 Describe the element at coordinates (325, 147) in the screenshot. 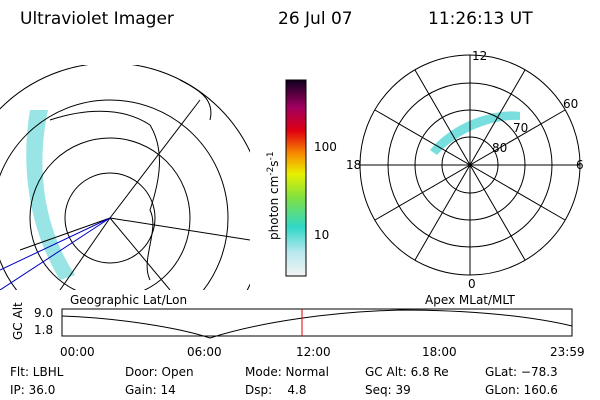

I see `colorbar-tick: 100` at that location.